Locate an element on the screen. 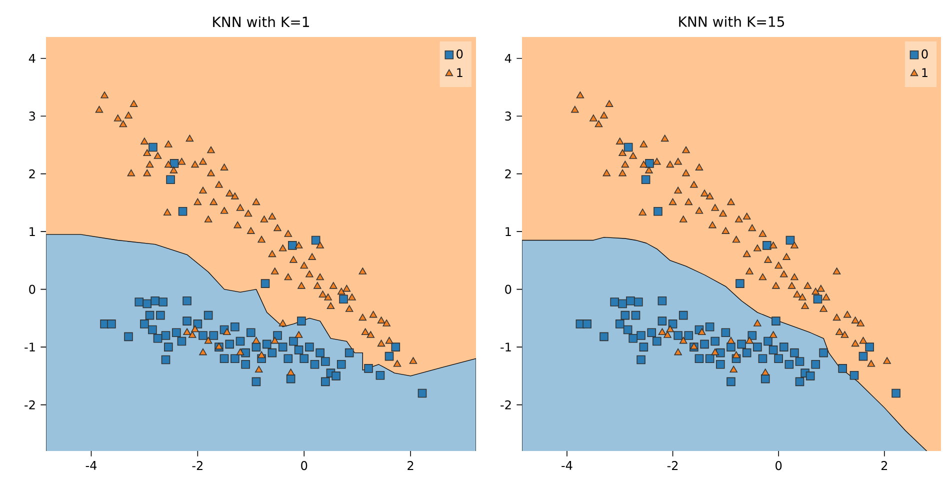  chart-title: KNN with K=15 is located at coordinates (731, 21).